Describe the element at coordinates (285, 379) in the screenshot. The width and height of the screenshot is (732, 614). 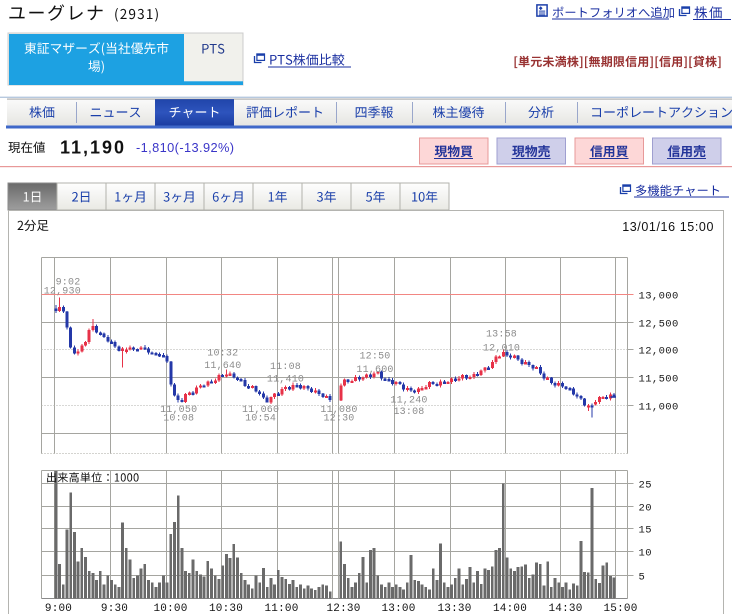
I see `svg-text: 11,410` at that location.